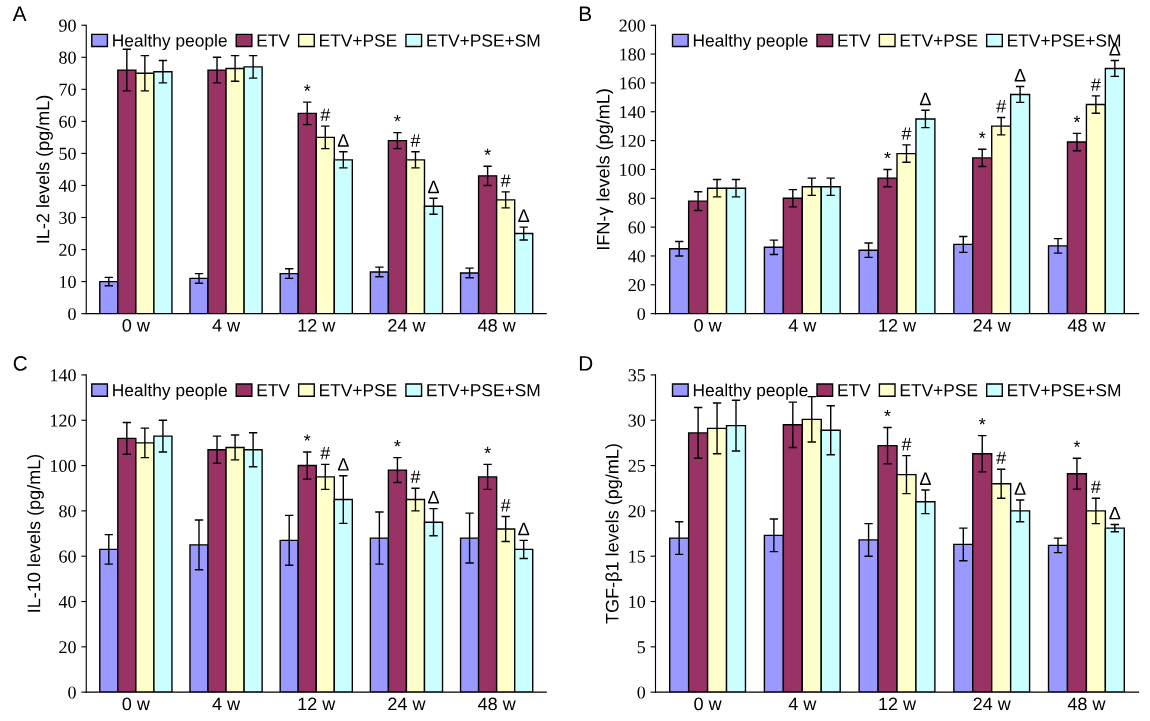 Image resolution: width=1150 pixels, height=721 pixels. I want to click on y-tick-label: 70, so click(67, 89).